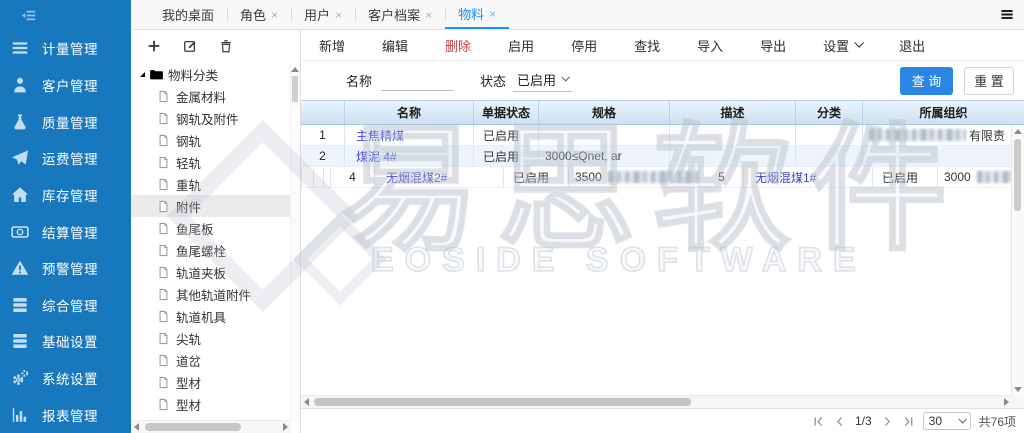  I want to click on tree-scroll-thumb, so click(295, 89).